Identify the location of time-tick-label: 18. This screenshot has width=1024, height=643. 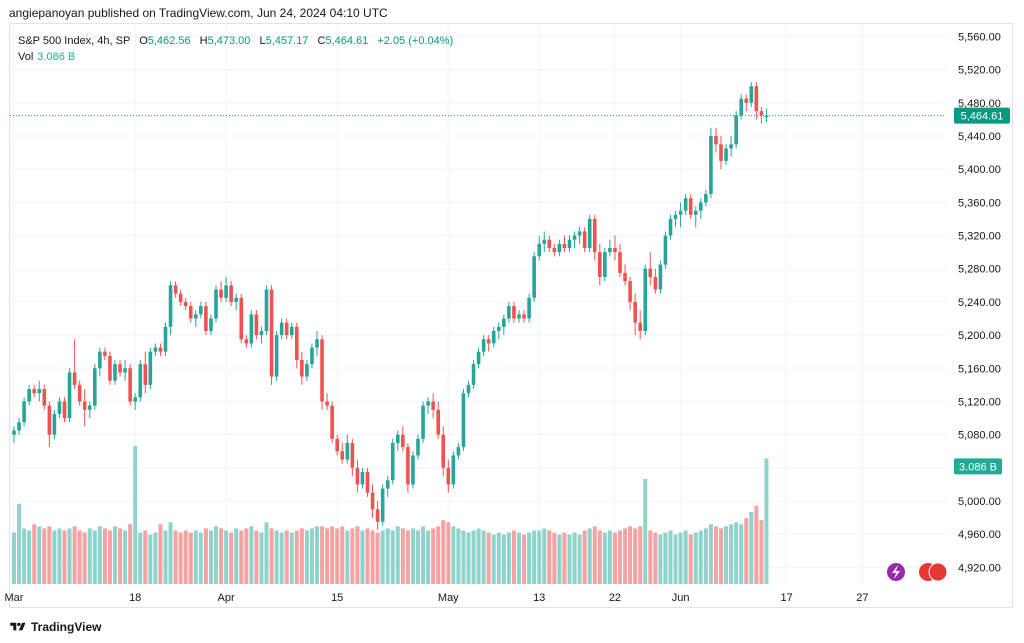
(135, 598).